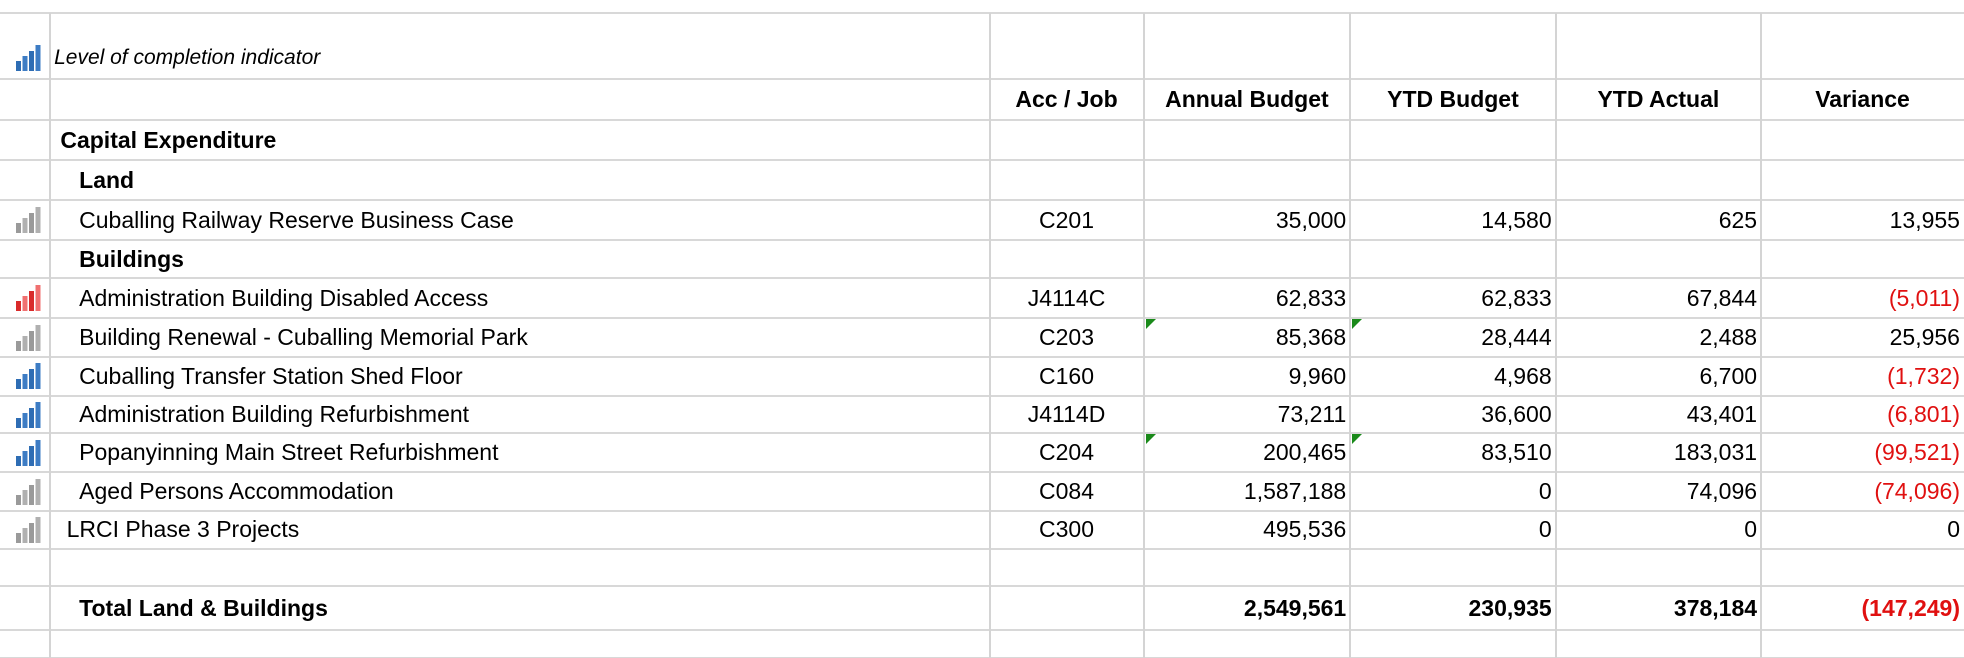 Image resolution: width=1964 pixels, height=658 pixels. I want to click on amount: 378,184, so click(1715, 607).